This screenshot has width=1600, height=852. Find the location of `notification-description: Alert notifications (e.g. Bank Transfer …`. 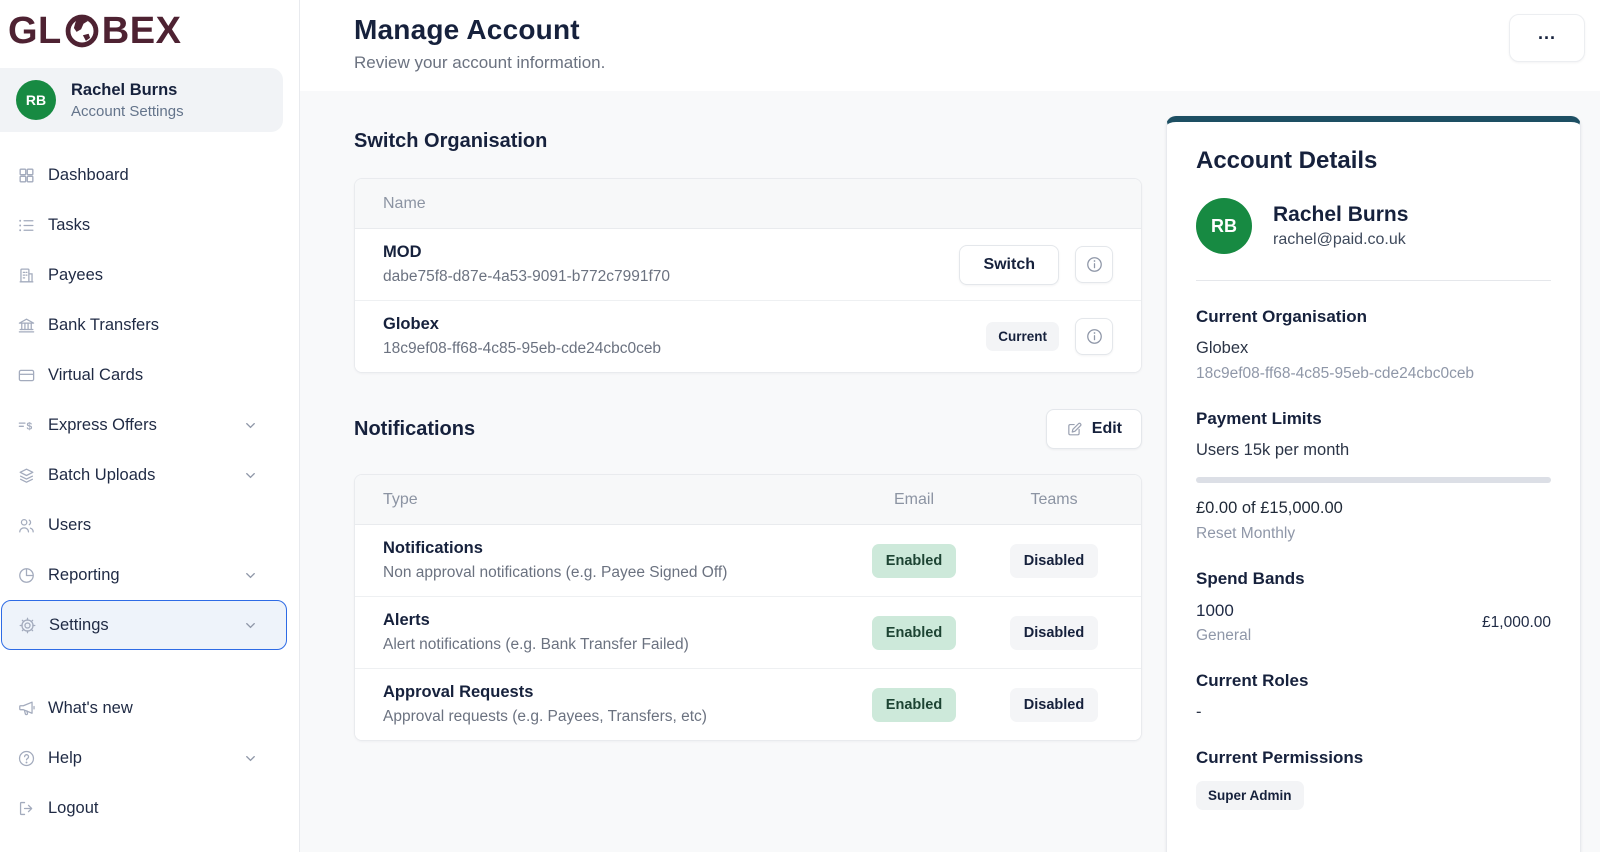

notification-description: Alert notifications (e.g. Bank Transfer … is located at coordinates (536, 644).